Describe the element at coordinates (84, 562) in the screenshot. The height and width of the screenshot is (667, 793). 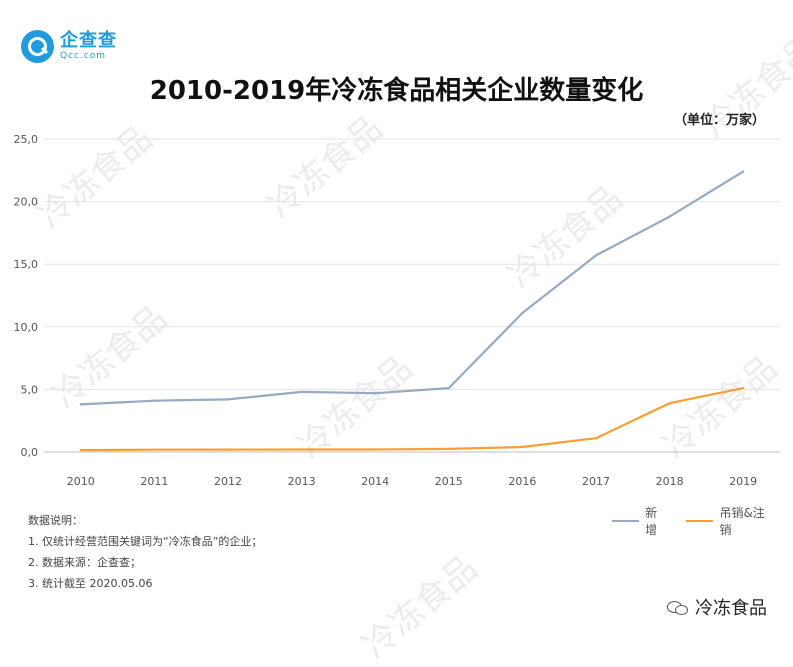
I see `notes-item: 2. 数据来源：企查查；` at that location.